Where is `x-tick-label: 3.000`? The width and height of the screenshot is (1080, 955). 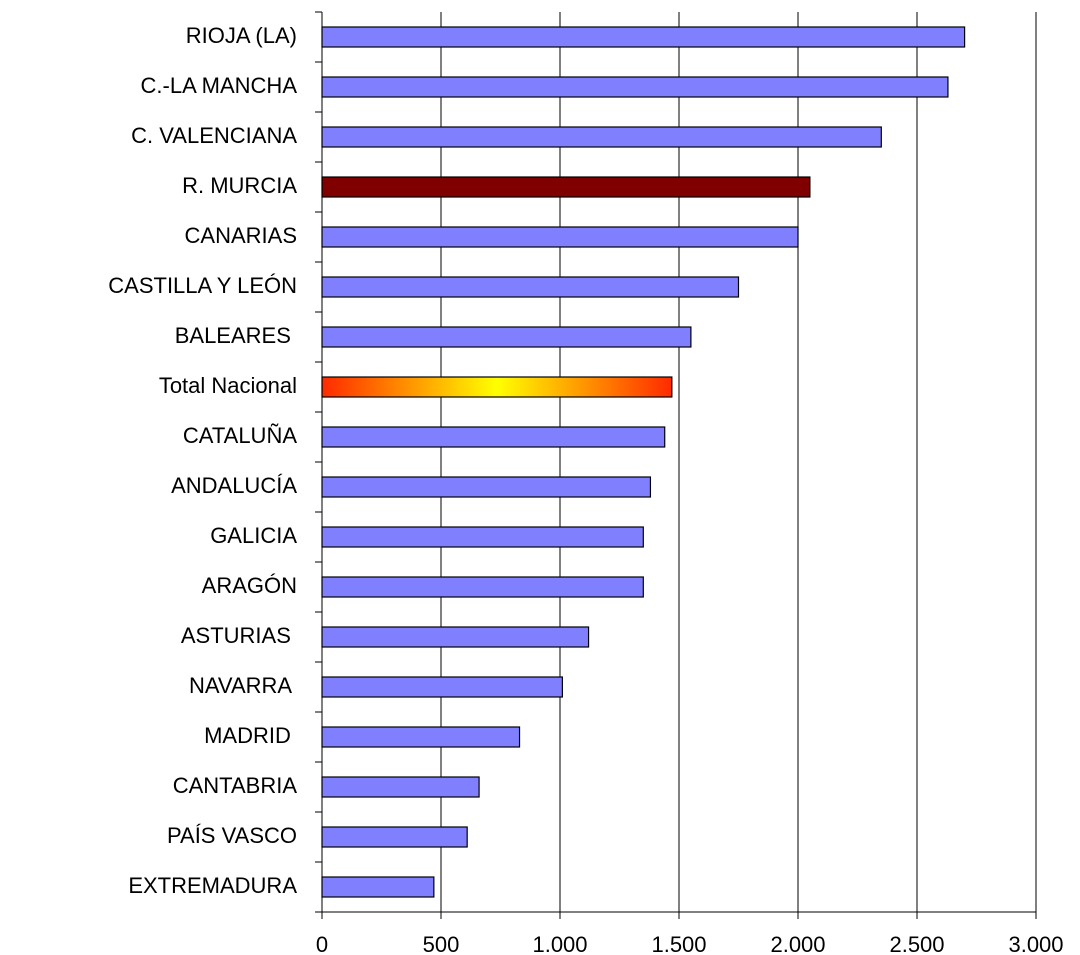 x-tick-label: 3.000 is located at coordinates (1035, 943).